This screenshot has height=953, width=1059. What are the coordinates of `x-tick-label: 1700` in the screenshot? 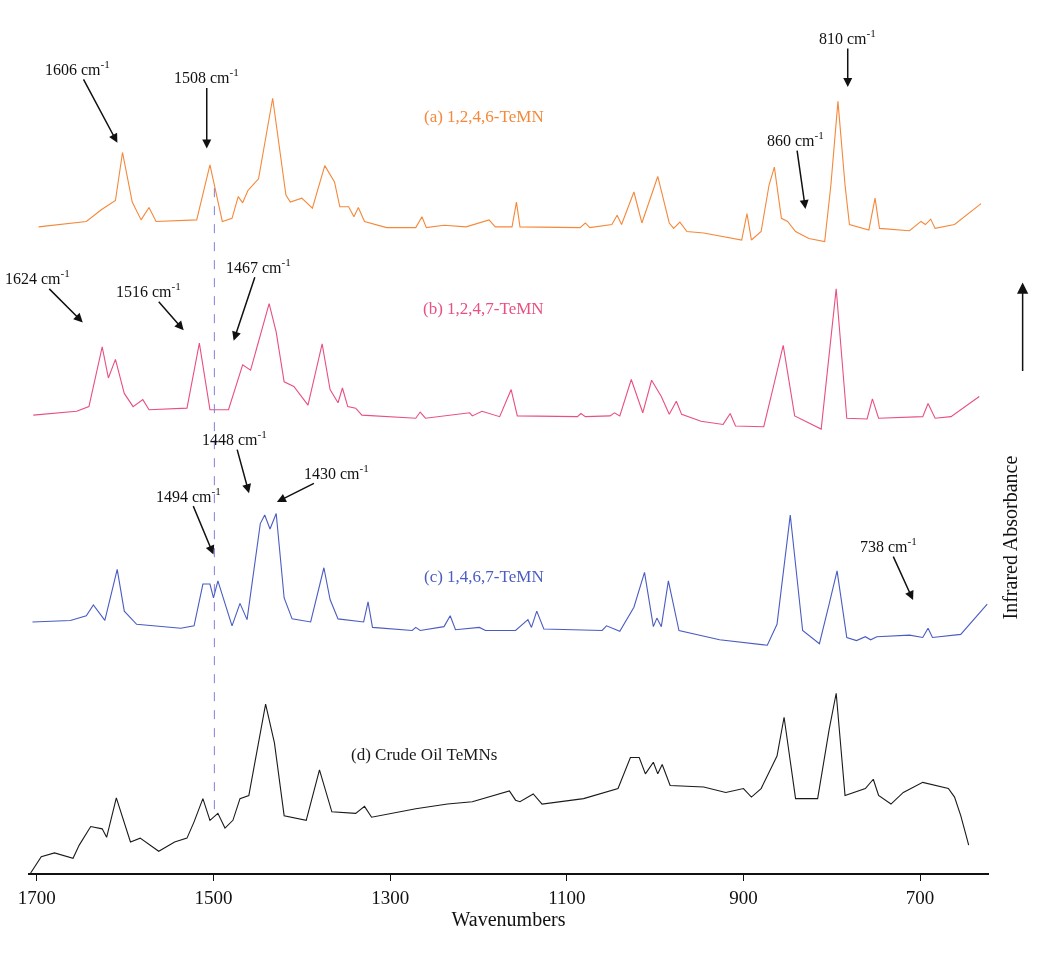 It's located at (36, 897).